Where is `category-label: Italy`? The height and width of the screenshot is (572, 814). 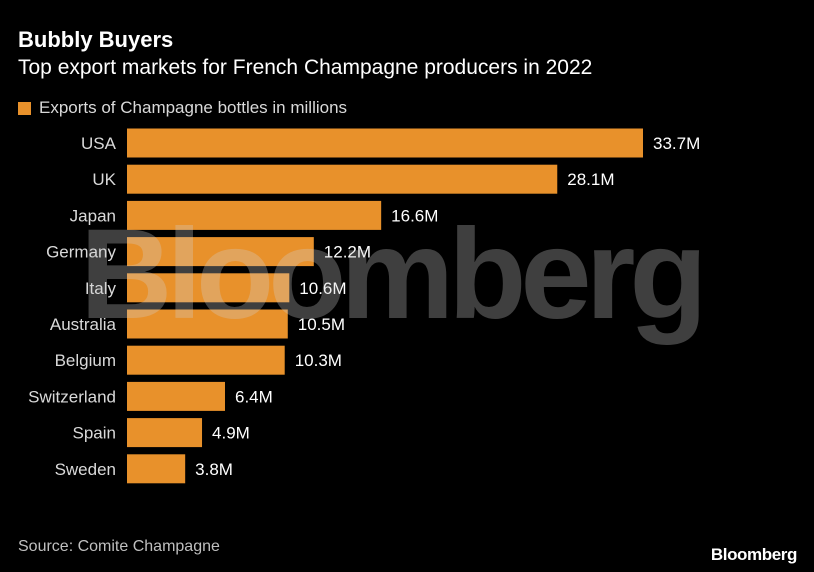 category-label: Italy is located at coordinates (101, 288).